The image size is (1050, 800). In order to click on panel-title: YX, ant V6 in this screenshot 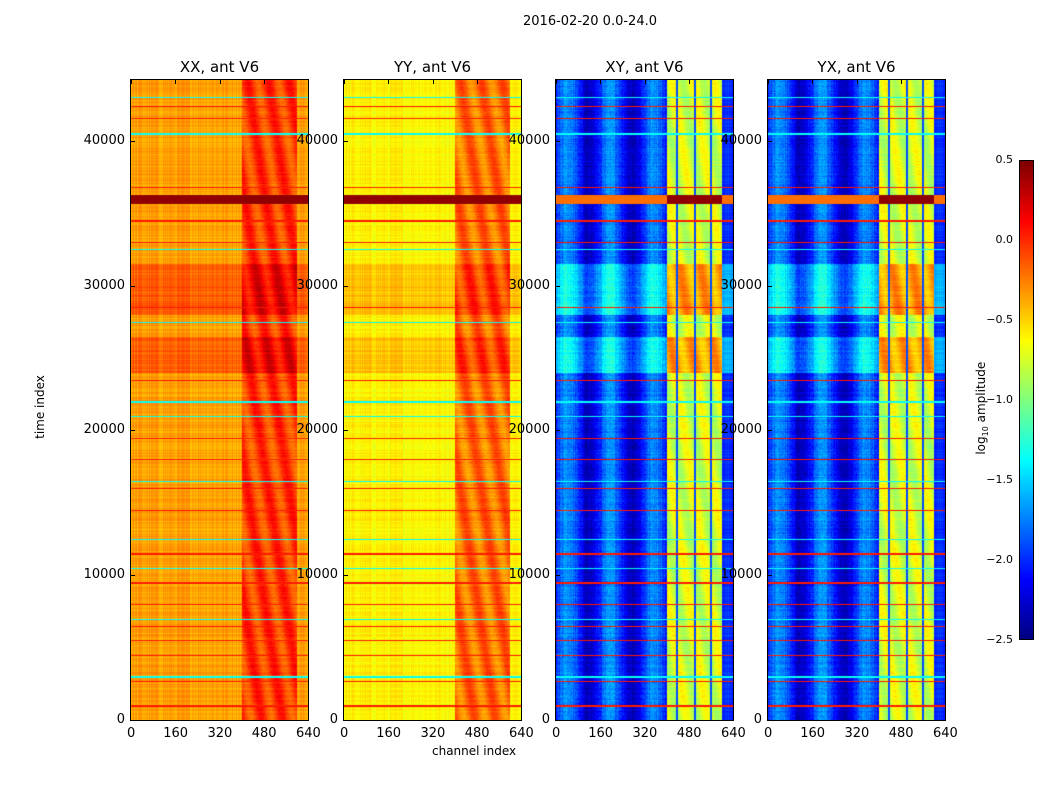, I will do `click(856, 67)`.